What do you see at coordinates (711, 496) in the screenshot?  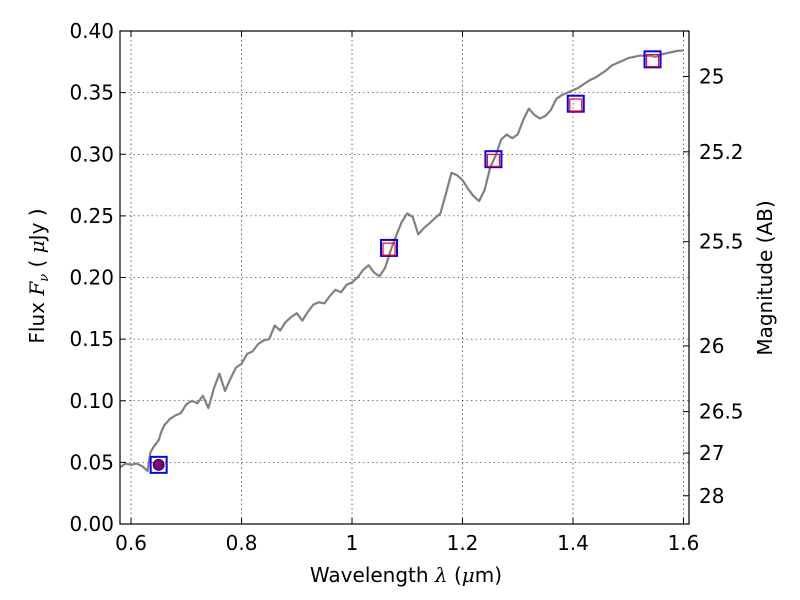 I see `y2-tick-label: 28` at bounding box center [711, 496].